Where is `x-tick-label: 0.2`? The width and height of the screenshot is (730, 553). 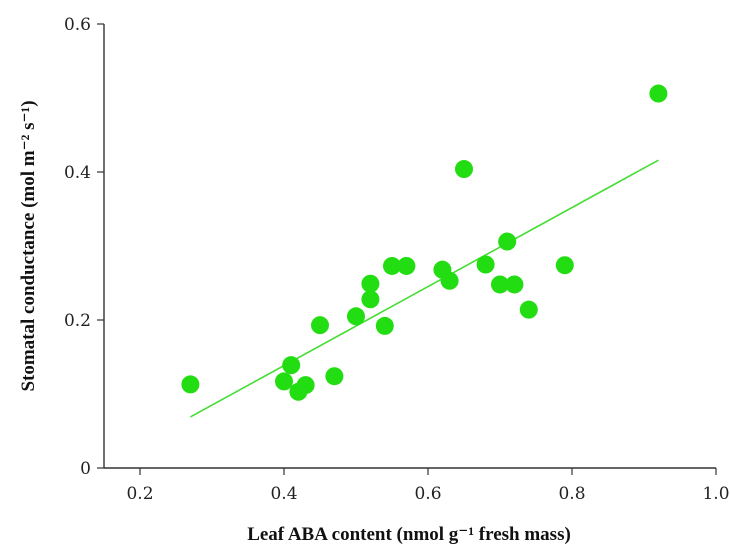 x-tick-label: 0.2 is located at coordinates (139, 494).